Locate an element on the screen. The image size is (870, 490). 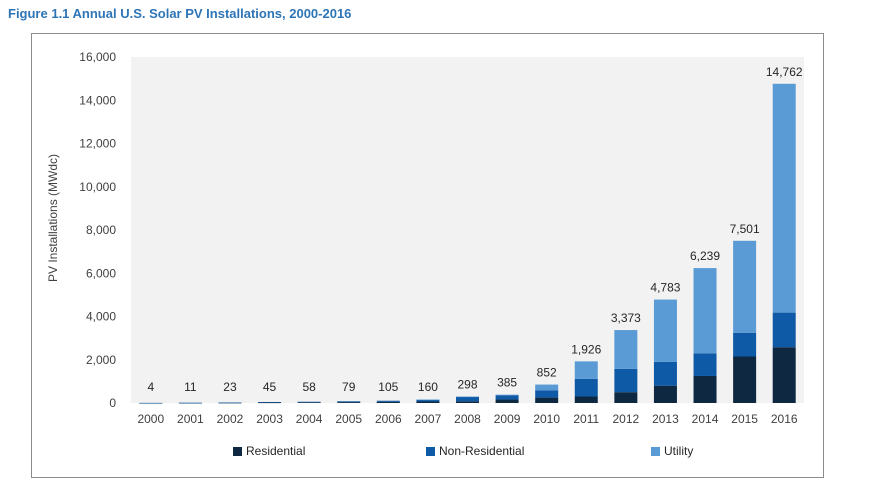
x-tick-label: 2003 is located at coordinates (269, 419).